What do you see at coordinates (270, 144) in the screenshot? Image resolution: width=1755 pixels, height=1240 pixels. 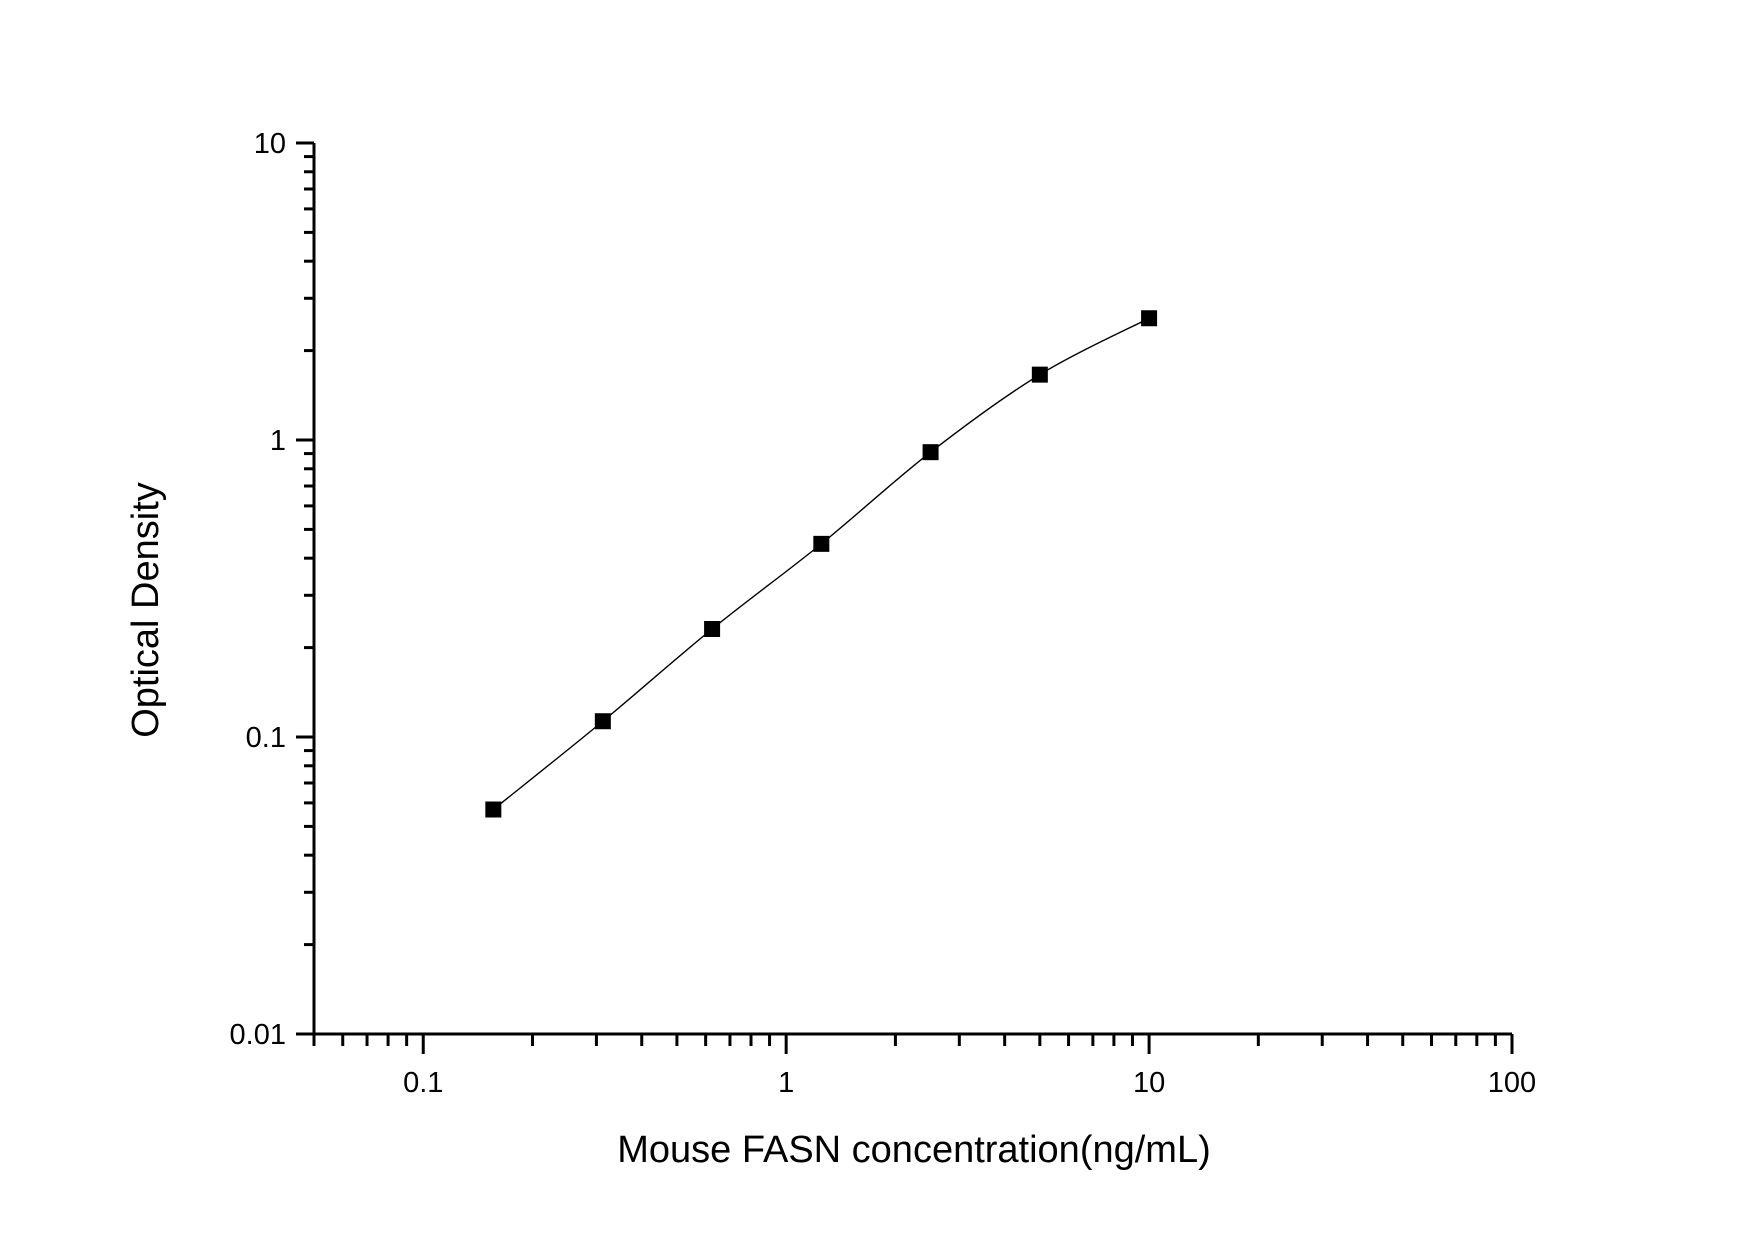 I see `y-tick-label: 10` at bounding box center [270, 144].